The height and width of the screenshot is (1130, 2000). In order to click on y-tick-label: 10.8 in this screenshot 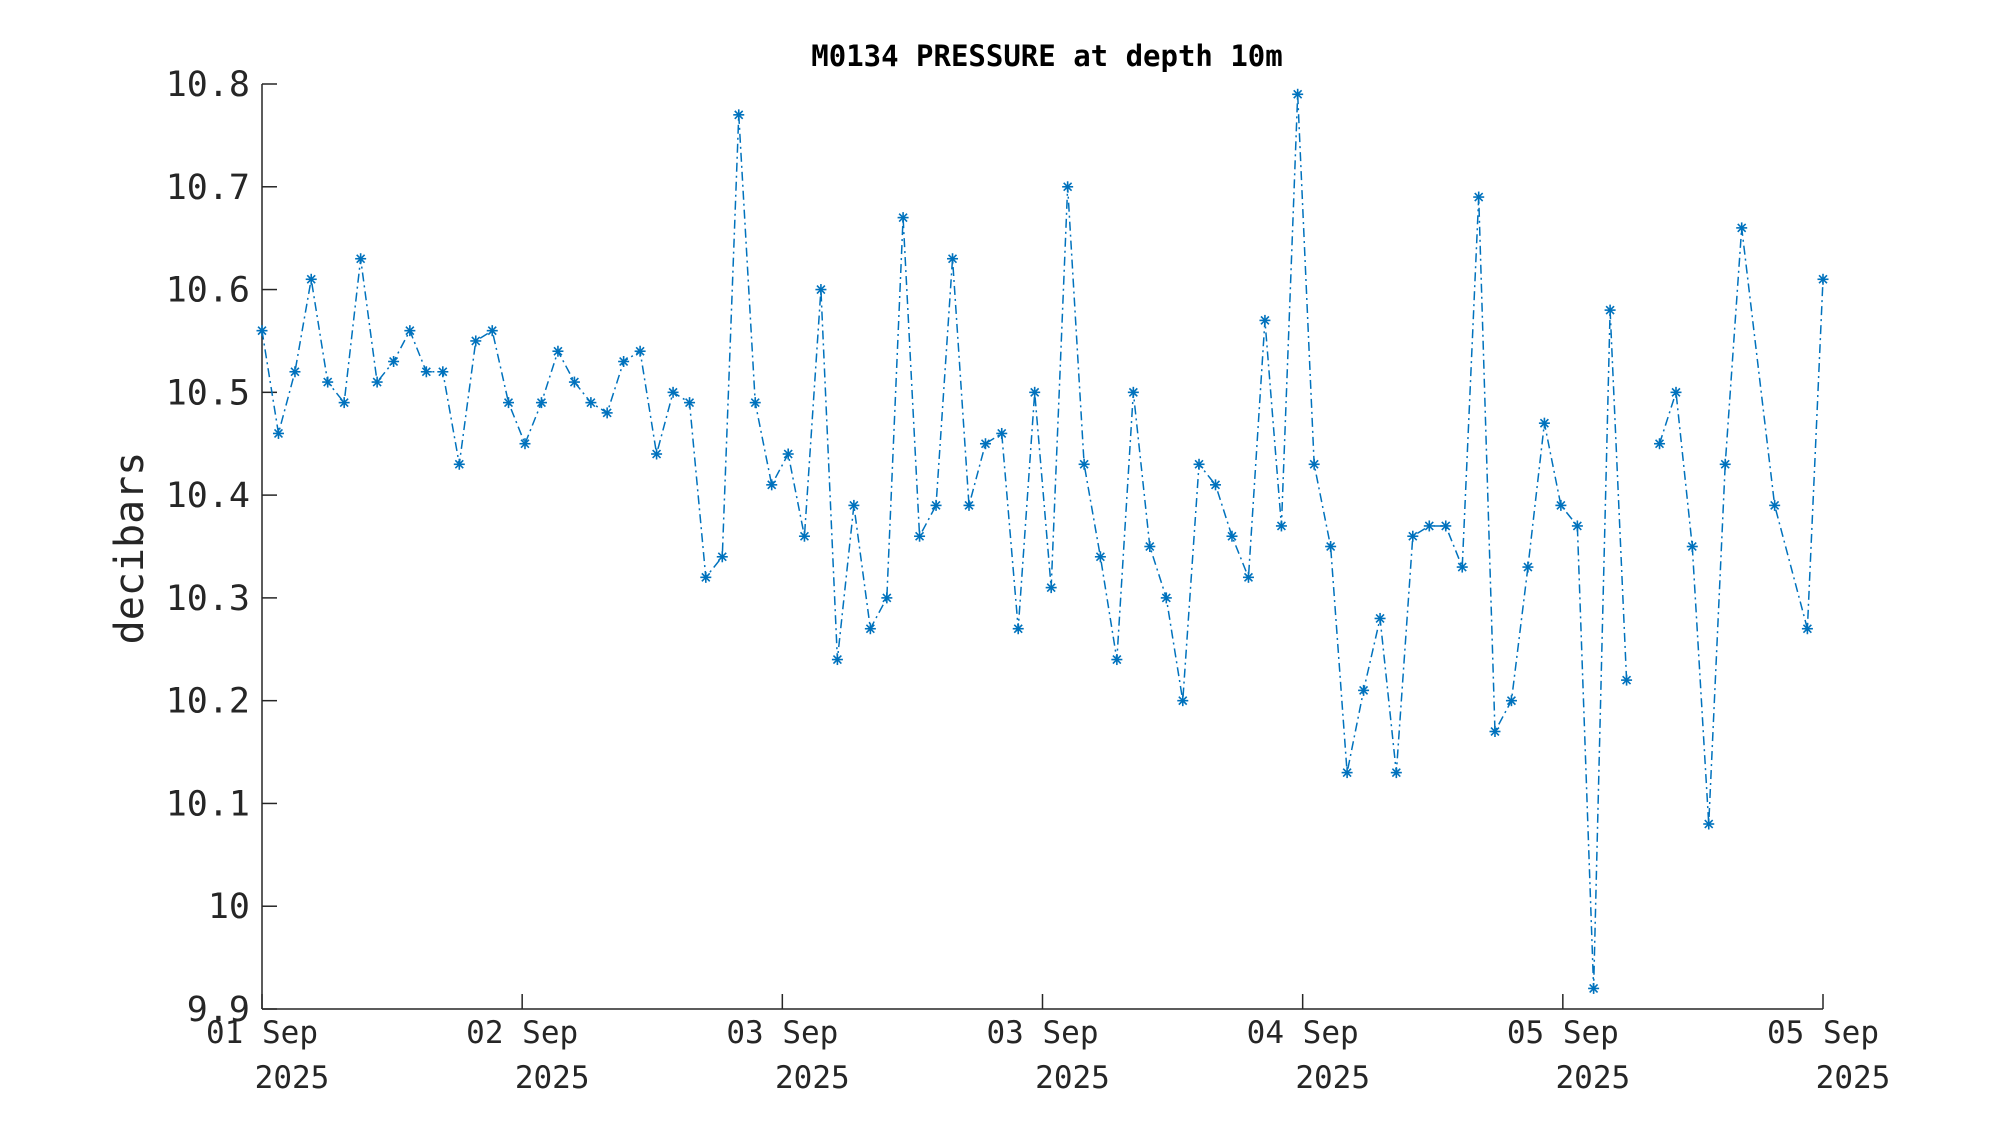, I will do `click(208, 85)`.